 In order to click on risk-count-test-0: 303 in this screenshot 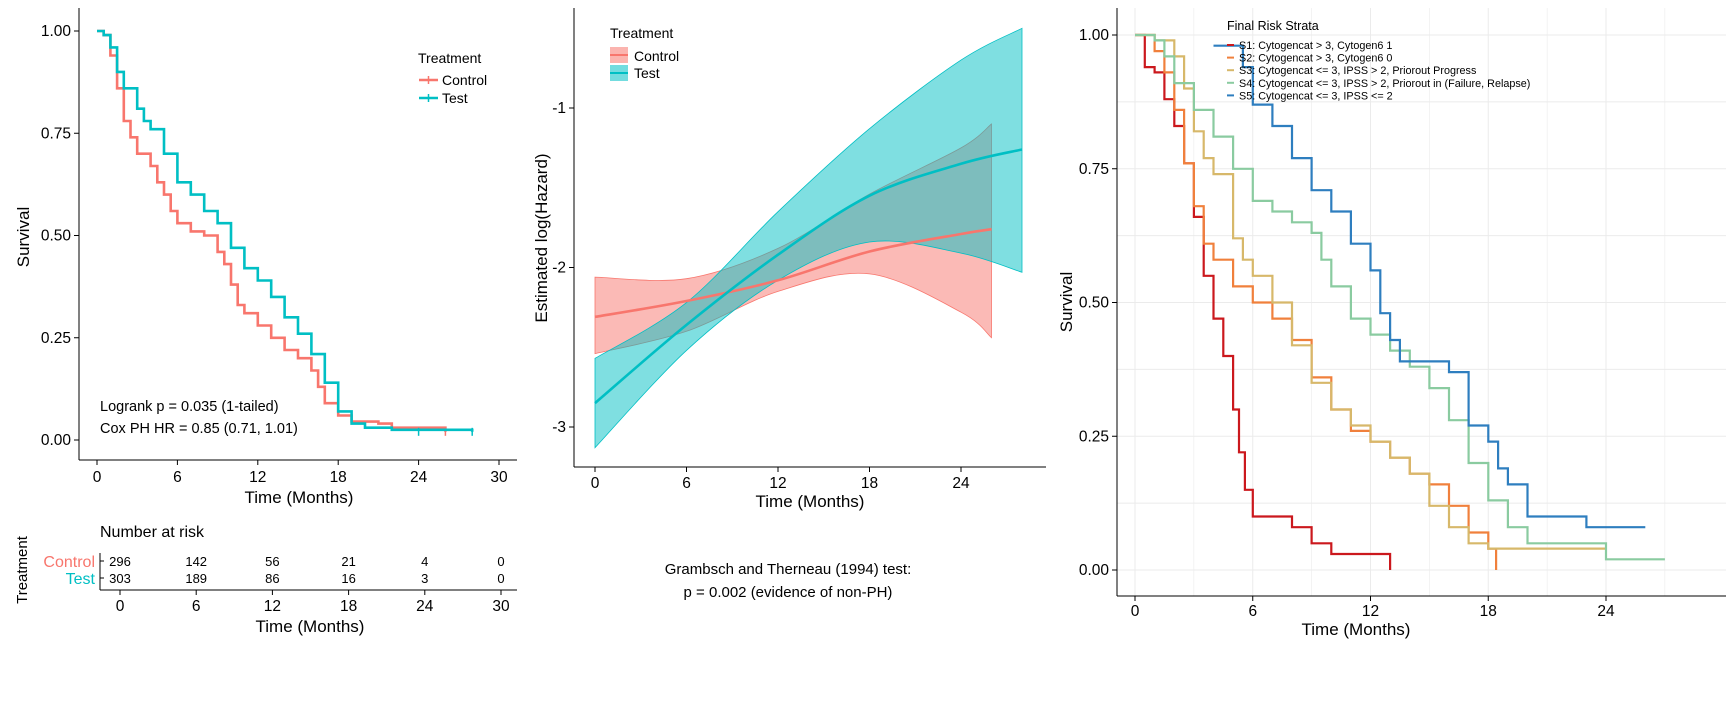, I will do `click(120, 578)`.